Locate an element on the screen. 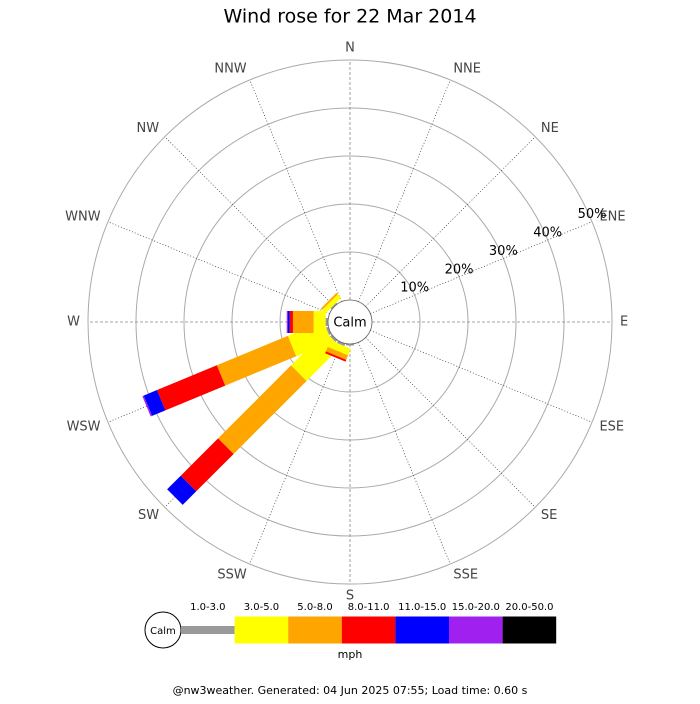 Image resolution: width=700 pixels, height=704 pixels. legend-unit: mph is located at coordinates (350, 654).